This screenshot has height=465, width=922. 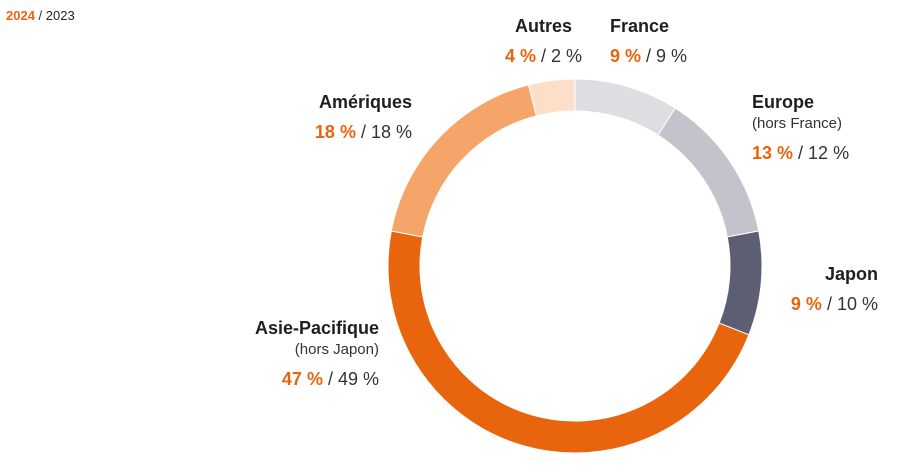 I want to click on slice-name: Asie-Pacifique, so click(x=316, y=328).